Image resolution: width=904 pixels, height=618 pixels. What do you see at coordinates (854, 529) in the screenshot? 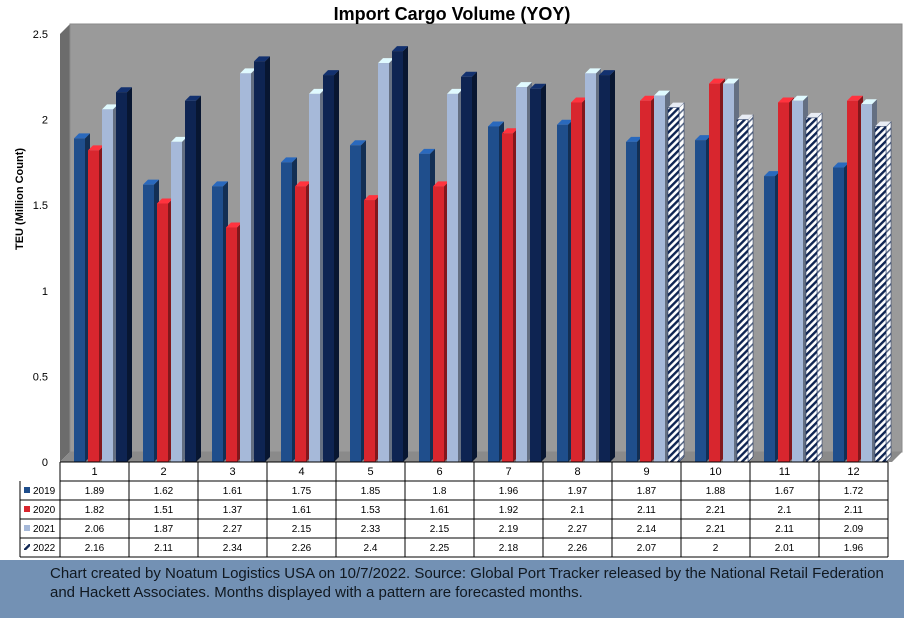
I see `data-label: 2.09` at bounding box center [854, 529].